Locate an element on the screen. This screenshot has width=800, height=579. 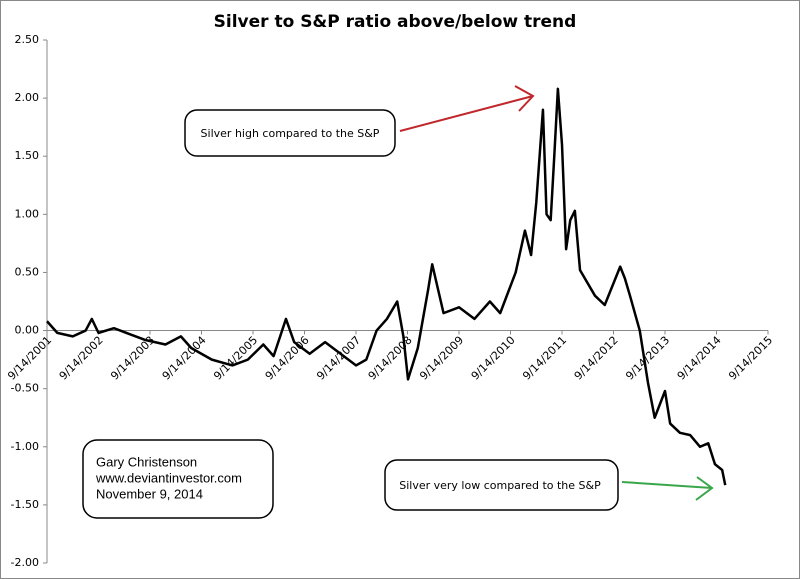
y-tick-label: 2.50 is located at coordinates (27, 39).